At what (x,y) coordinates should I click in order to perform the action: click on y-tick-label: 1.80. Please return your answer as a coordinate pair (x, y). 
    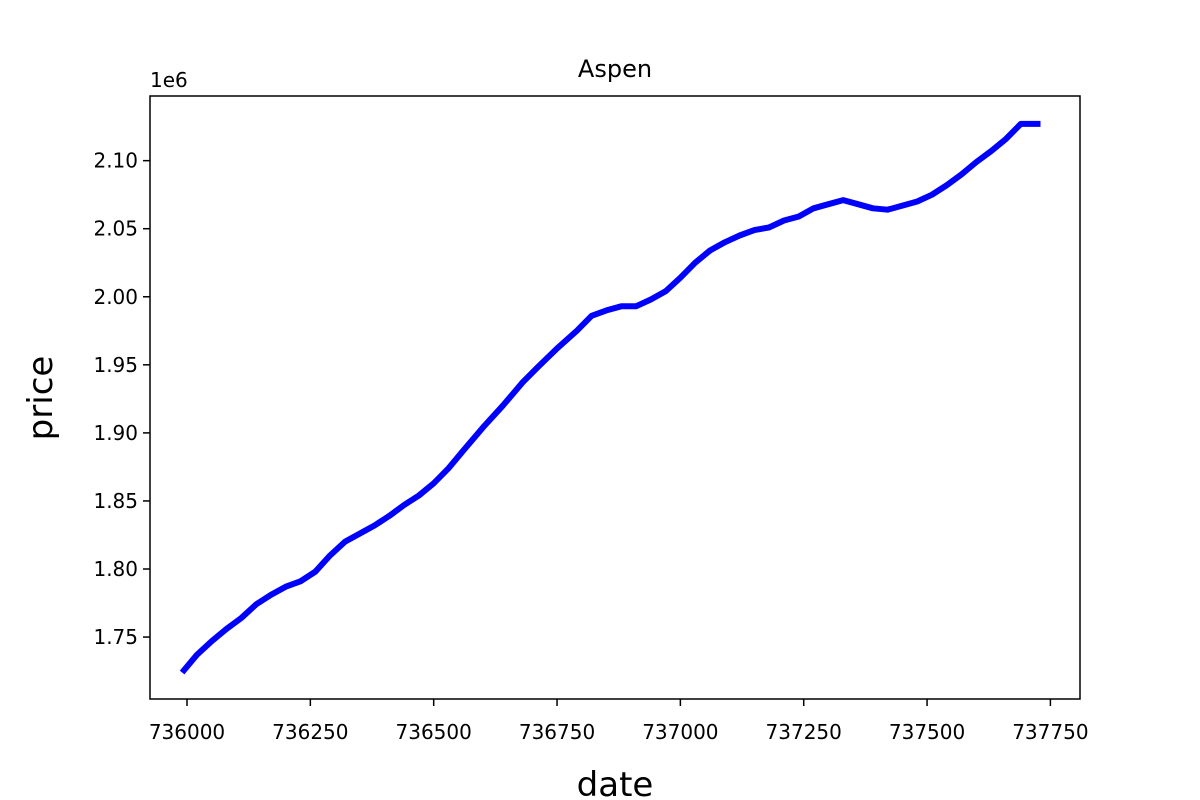
    Looking at the image, I should click on (115, 569).